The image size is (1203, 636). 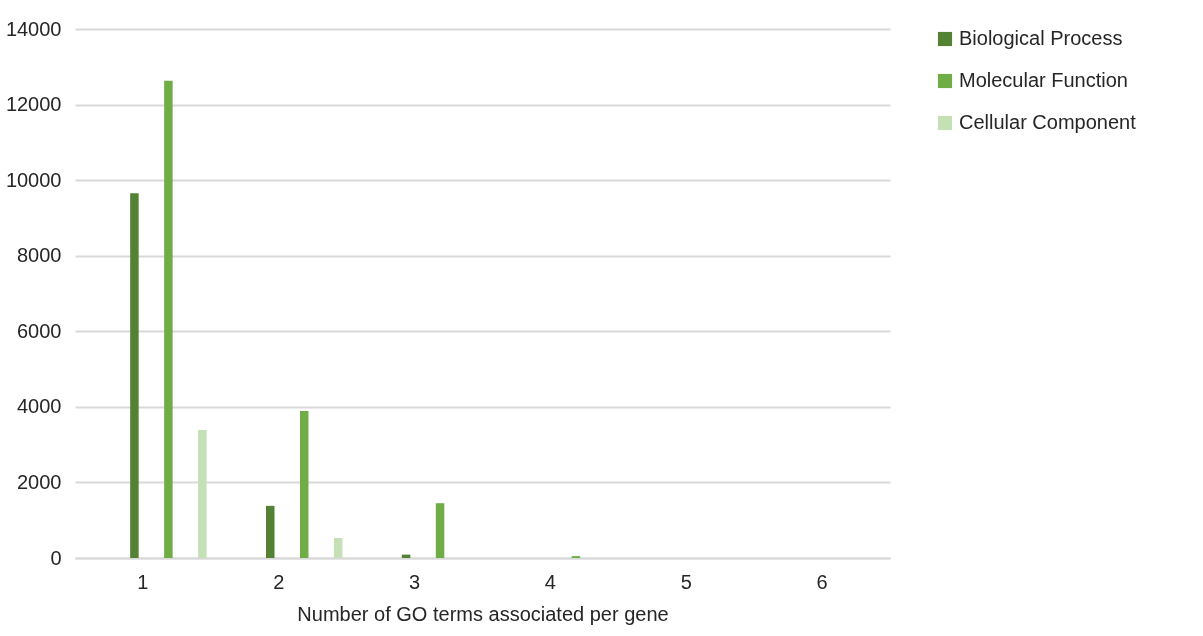 What do you see at coordinates (143, 581) in the screenshot?
I see `x-tick-label: 1` at bounding box center [143, 581].